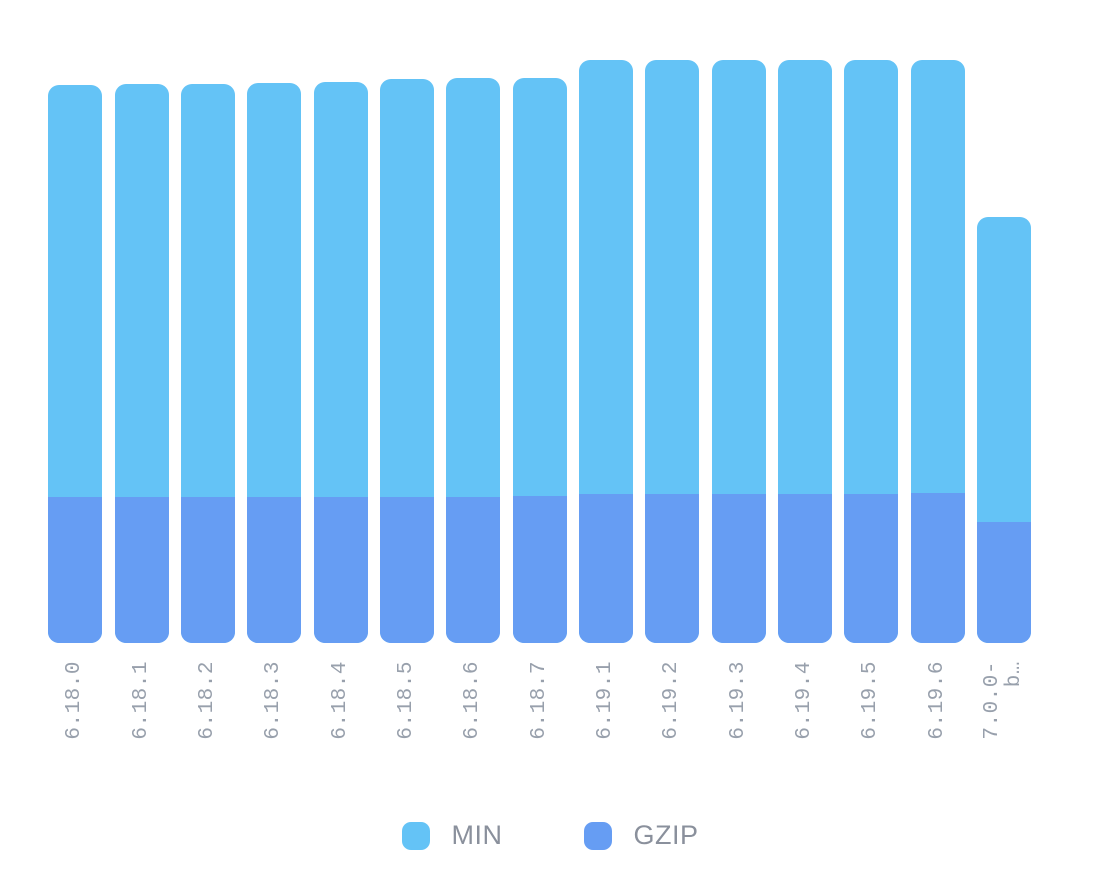  Describe the element at coordinates (473, 700) in the screenshot. I see `x-axis-label: 6.18.6` at that location.